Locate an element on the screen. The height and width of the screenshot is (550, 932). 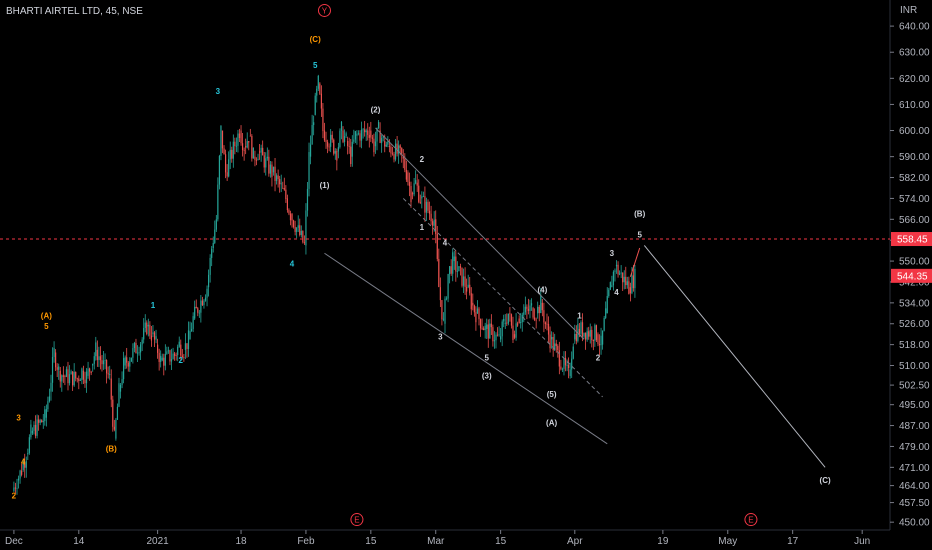
y-tick-label: 495.00 is located at coordinates (914, 405).